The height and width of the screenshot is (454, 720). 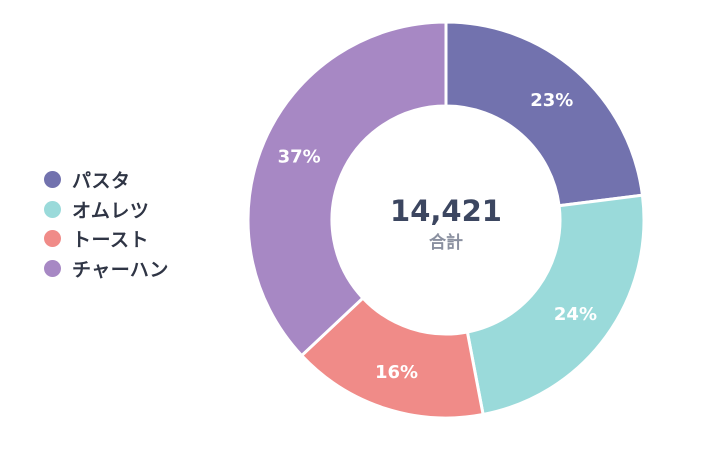 I want to click on legend-label-pasta: パスタ, so click(x=101, y=181).